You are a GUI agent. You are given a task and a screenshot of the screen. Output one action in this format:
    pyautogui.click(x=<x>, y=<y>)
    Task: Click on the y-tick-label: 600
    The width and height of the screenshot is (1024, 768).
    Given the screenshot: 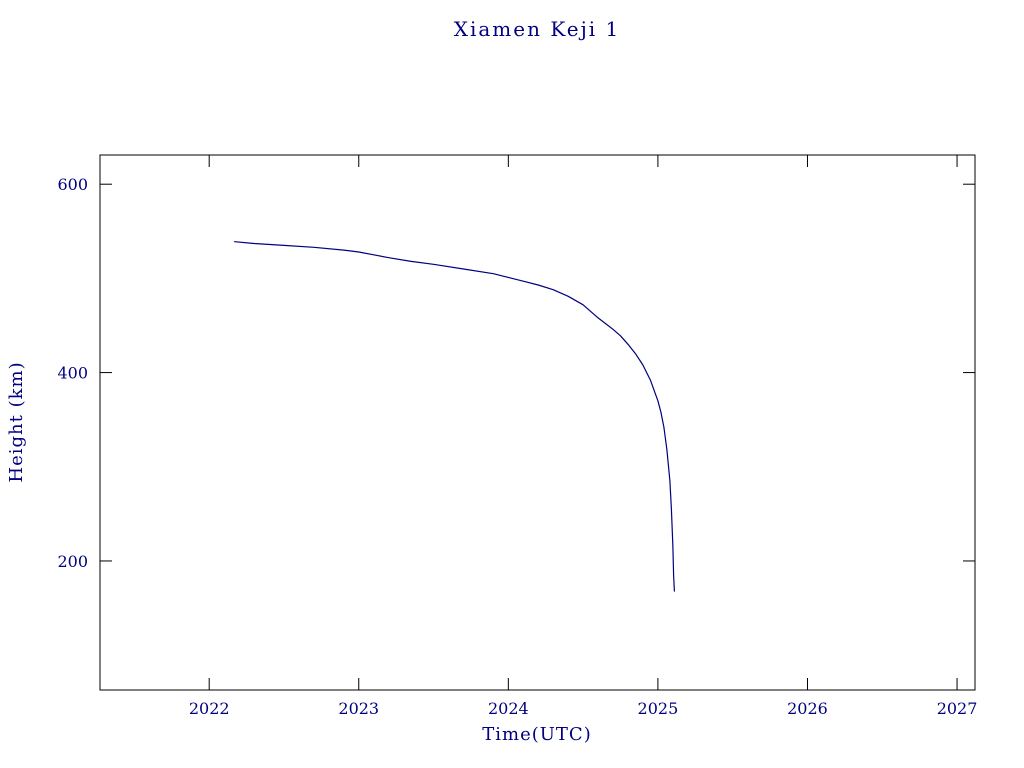 What is the action you would take?
    pyautogui.click(x=72, y=184)
    